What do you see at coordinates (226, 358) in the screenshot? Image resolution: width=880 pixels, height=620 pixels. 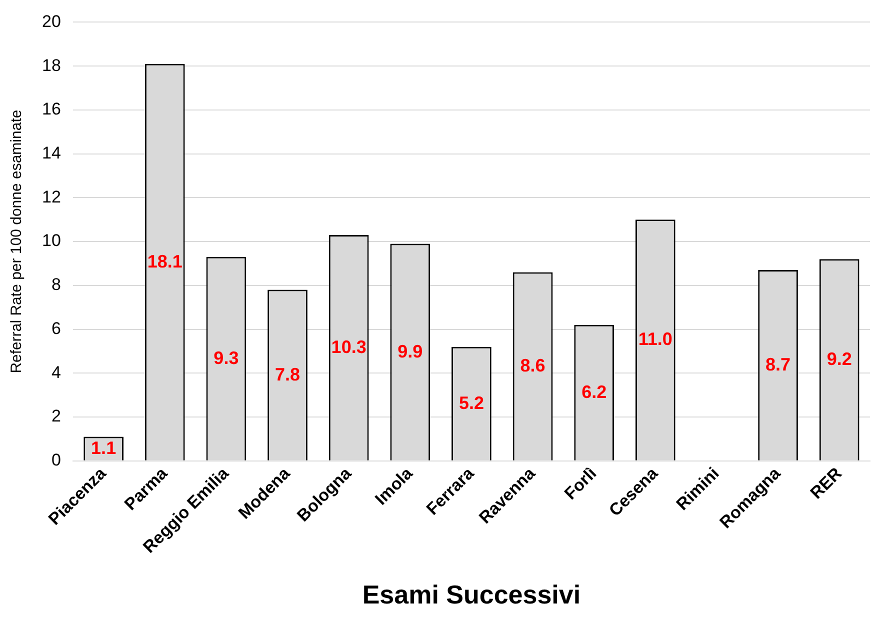 I see `data-label: 9.3` at bounding box center [226, 358].